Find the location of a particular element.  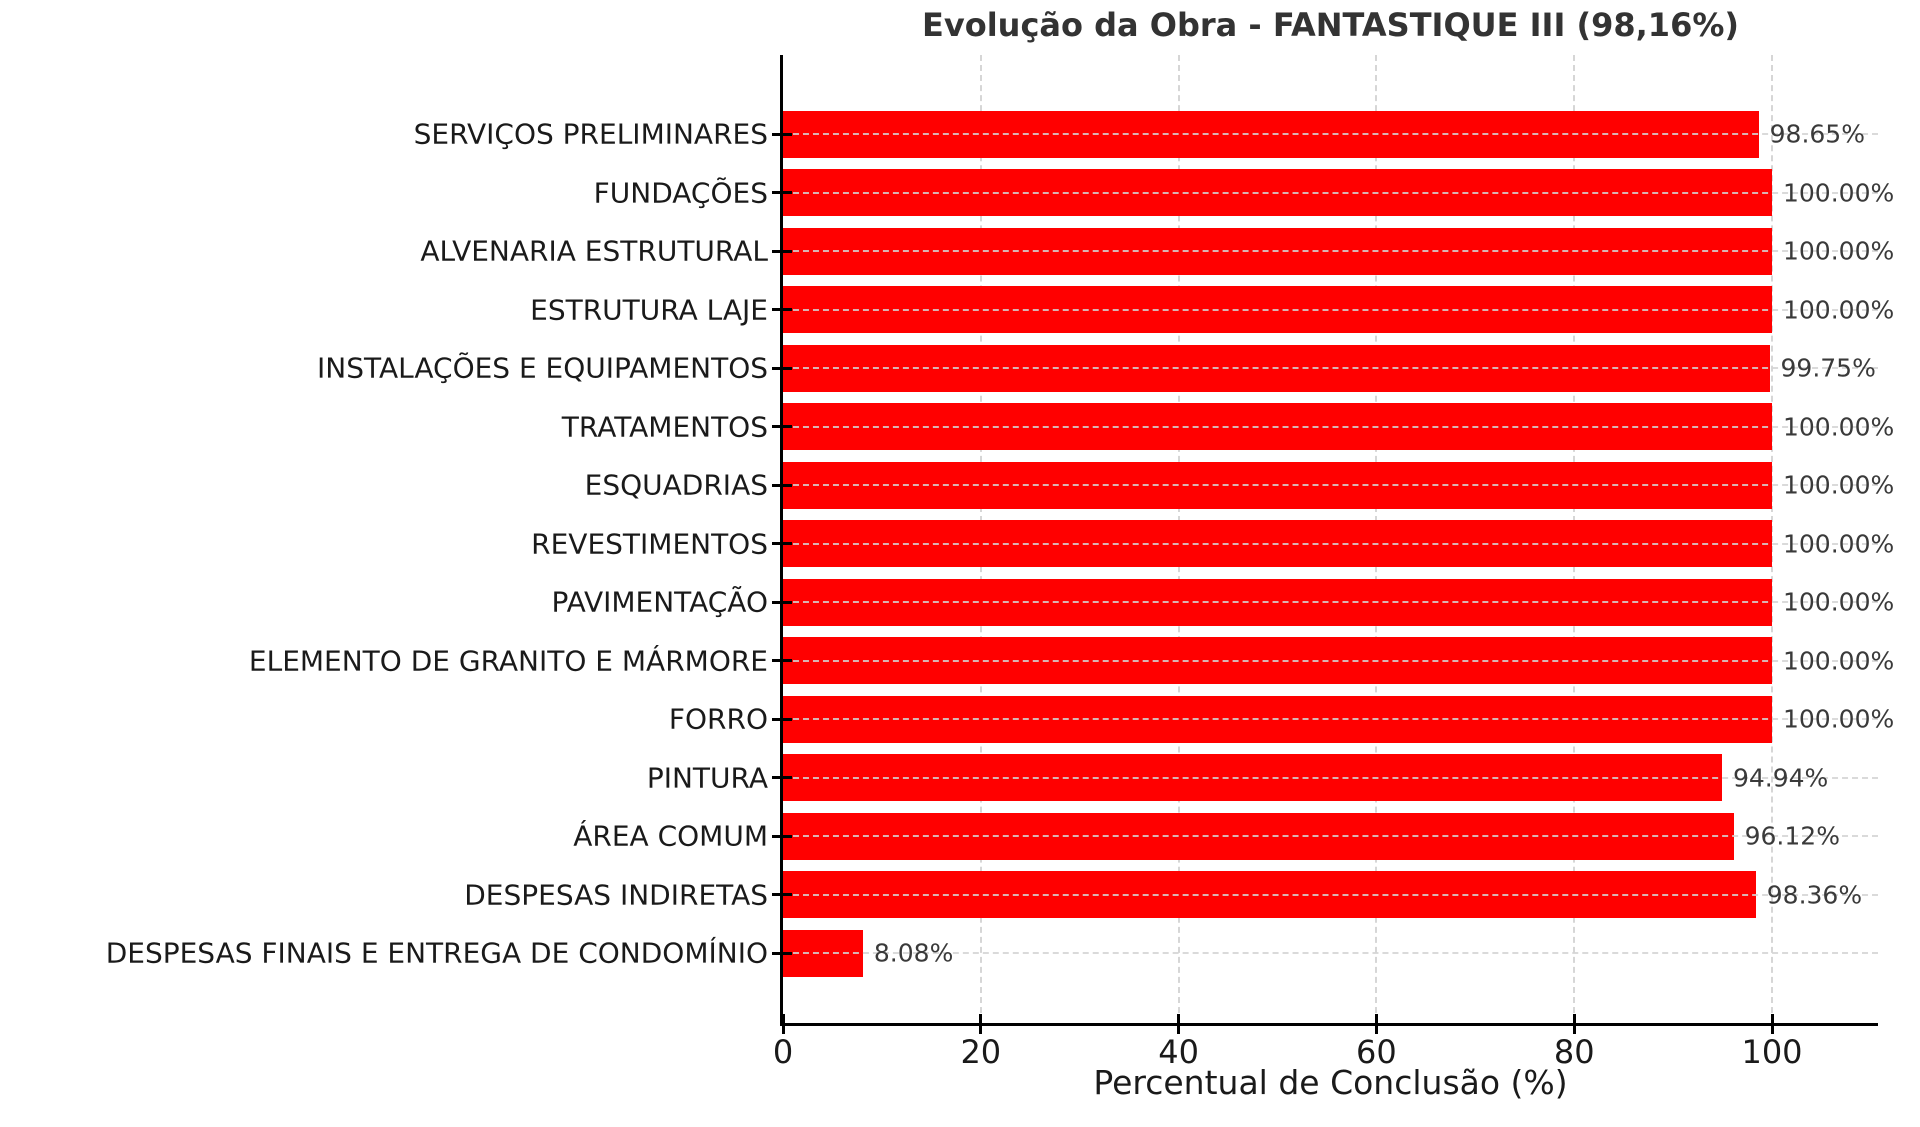

bar-value-label: 94.94% is located at coordinates (1780, 777).